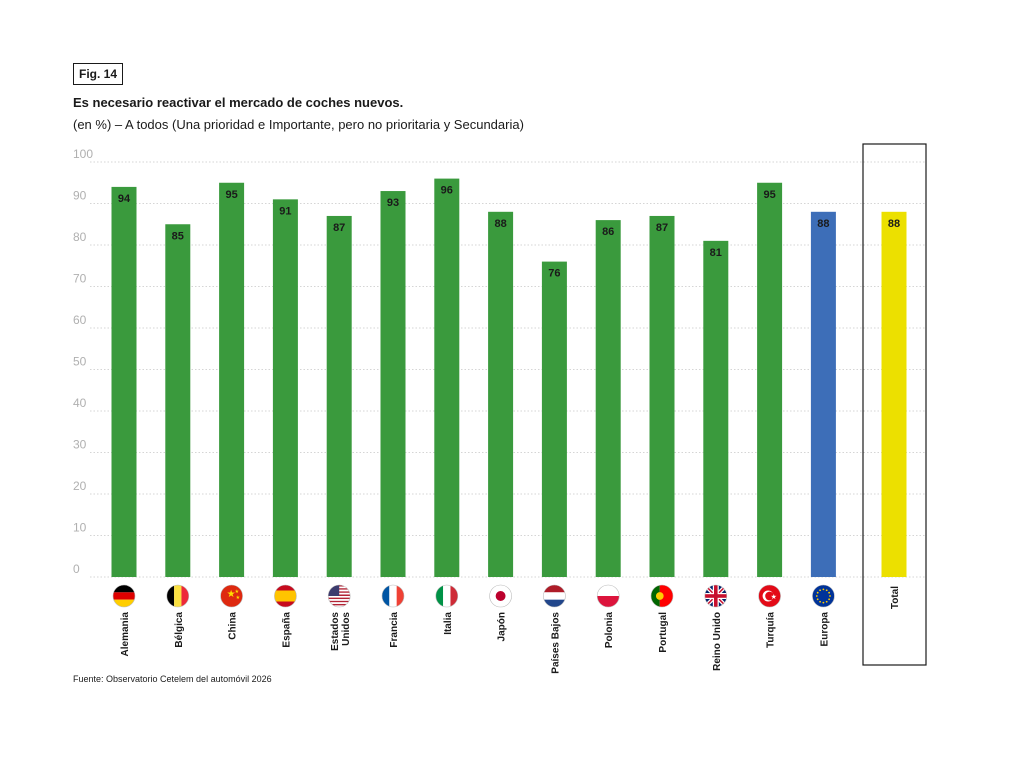 The height and width of the screenshot is (766, 1024). What do you see at coordinates (555, 643) in the screenshot?
I see `x-tick-label: Países Bajos` at bounding box center [555, 643].